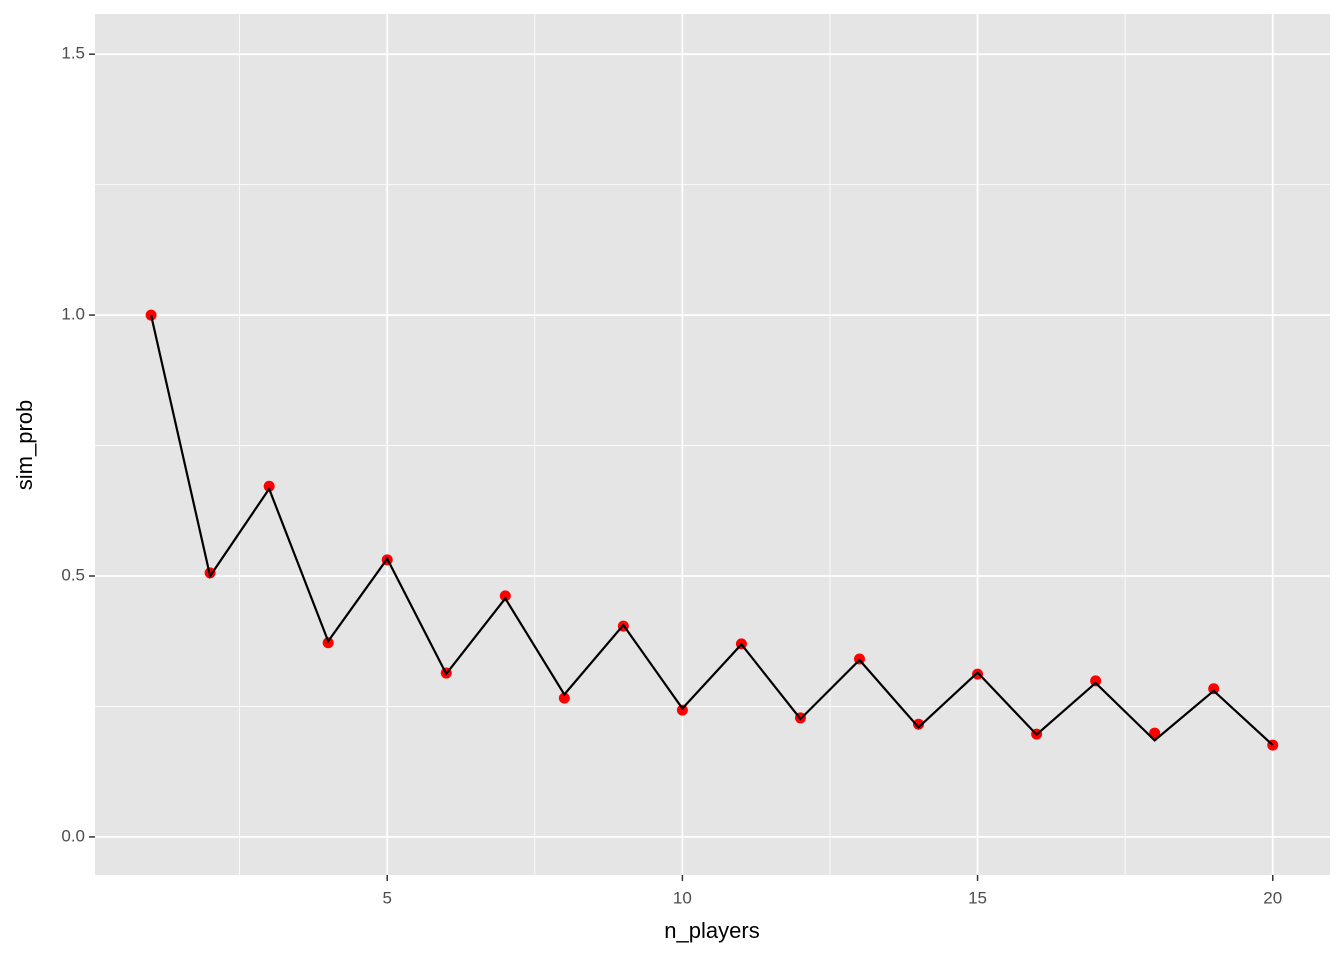  Describe the element at coordinates (711, 930) in the screenshot. I see `x-axis-title: n_players` at that location.